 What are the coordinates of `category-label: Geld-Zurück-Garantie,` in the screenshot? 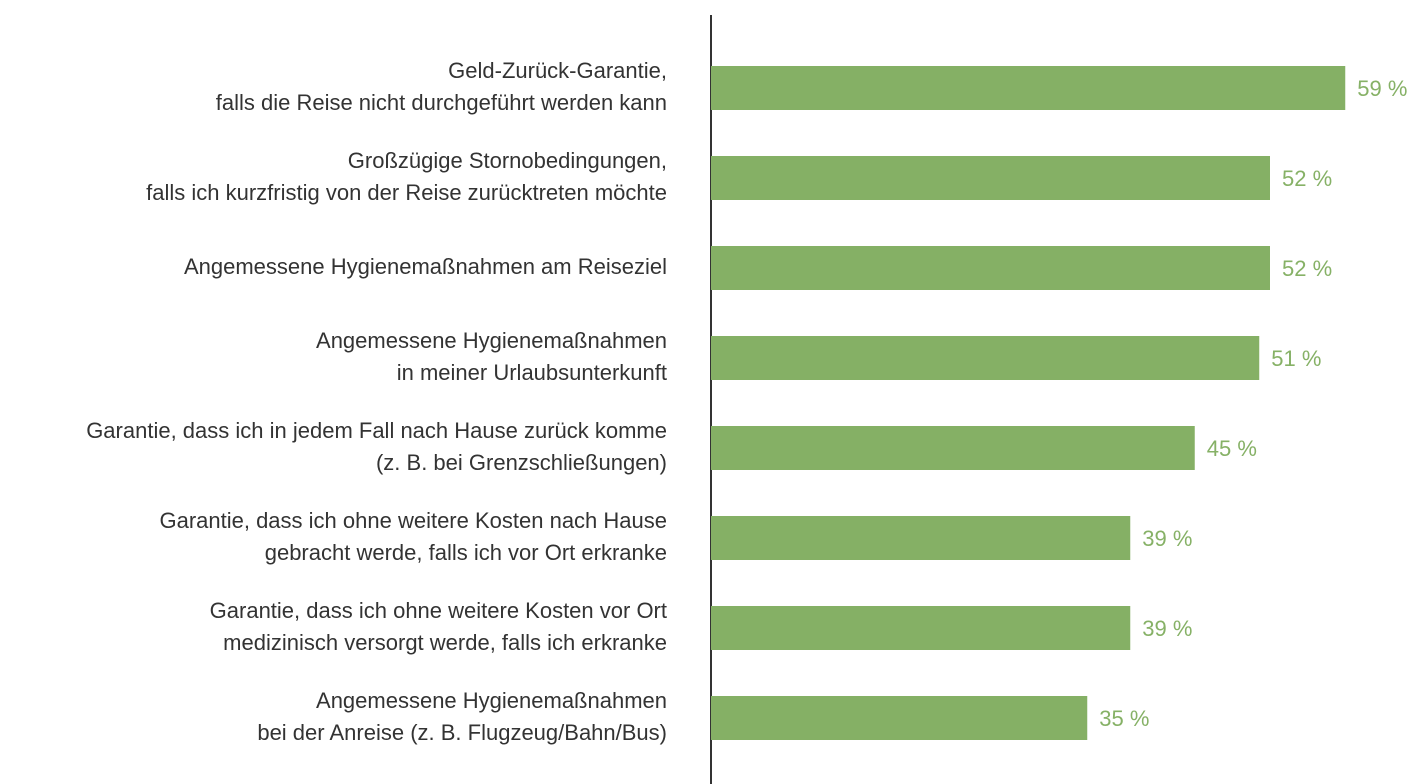 It's located at (557, 70).